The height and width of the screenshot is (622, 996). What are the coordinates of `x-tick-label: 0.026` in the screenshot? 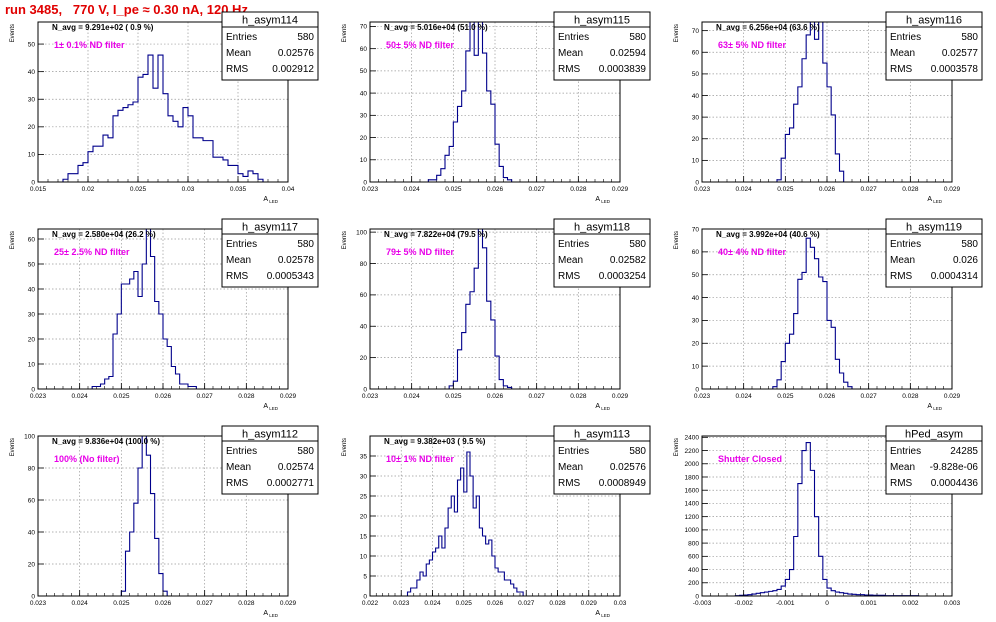 It's located at (827, 396).